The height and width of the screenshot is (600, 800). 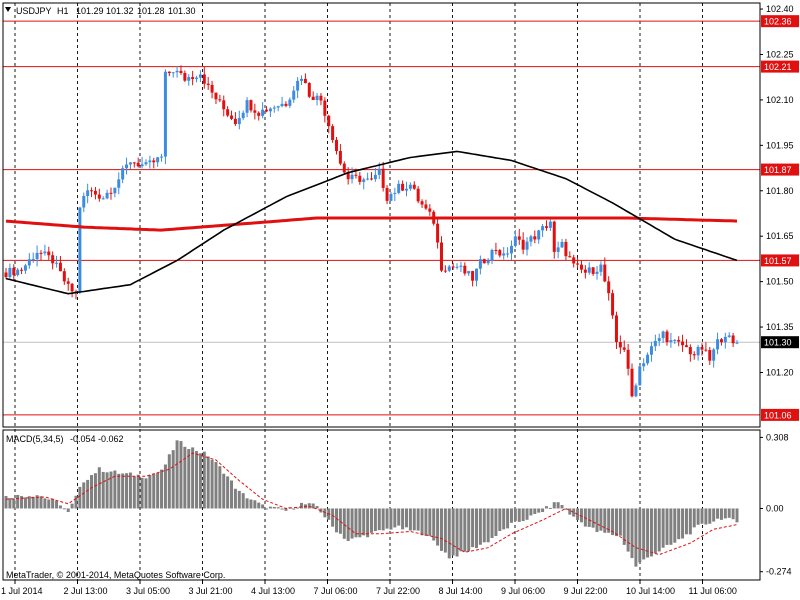 What do you see at coordinates (778, 415) in the screenshot?
I see `level-price-label: 101.06` at bounding box center [778, 415].